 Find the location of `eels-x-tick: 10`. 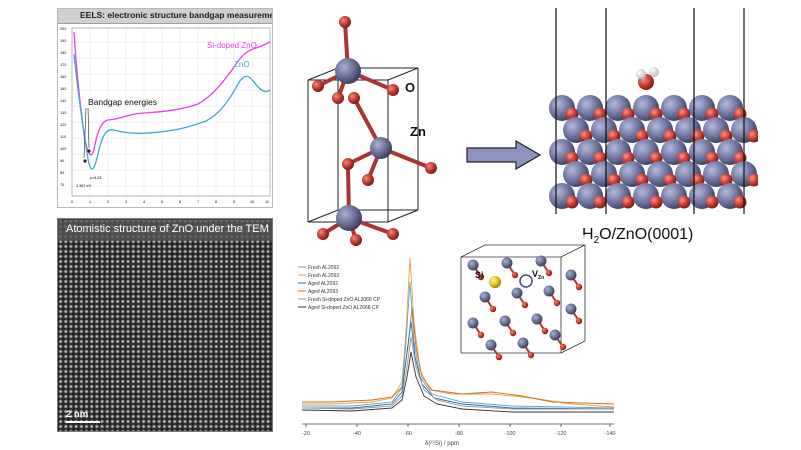

eels-x-tick: 10 is located at coordinates (252, 202).